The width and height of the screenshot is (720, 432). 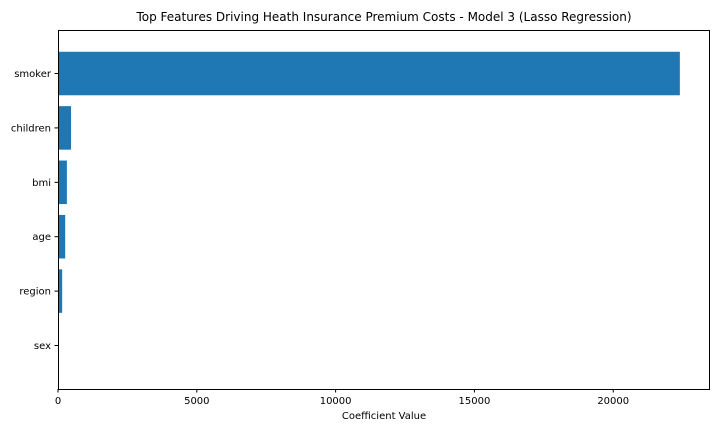 I want to click on y-tick-label-age: age, so click(x=41, y=237).